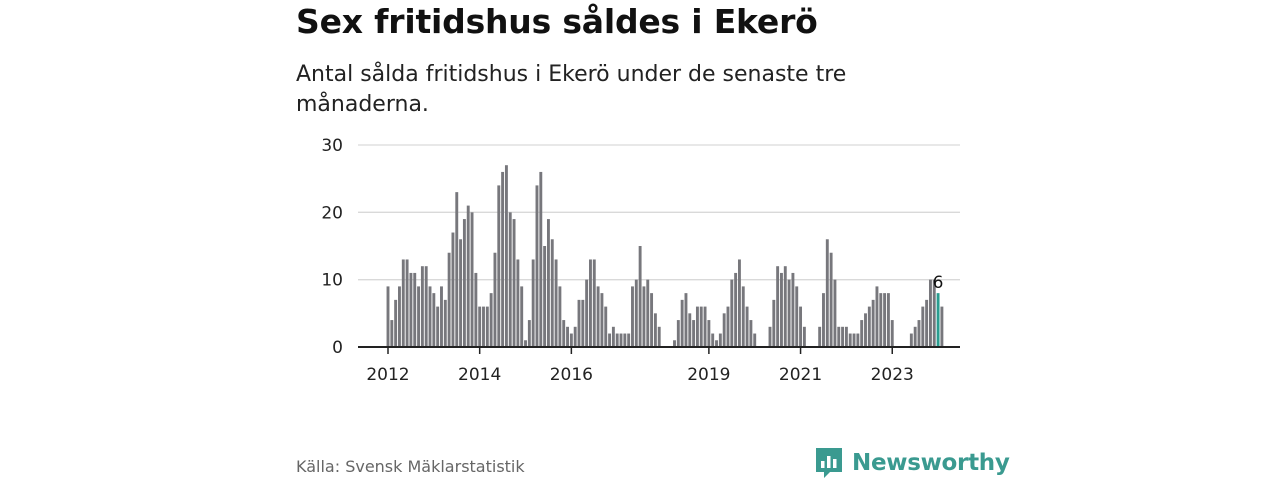 This screenshot has width=1280, height=480. I want to click on chart-title: Sex fritidshus såldes i Ekerö, so click(557, 21).